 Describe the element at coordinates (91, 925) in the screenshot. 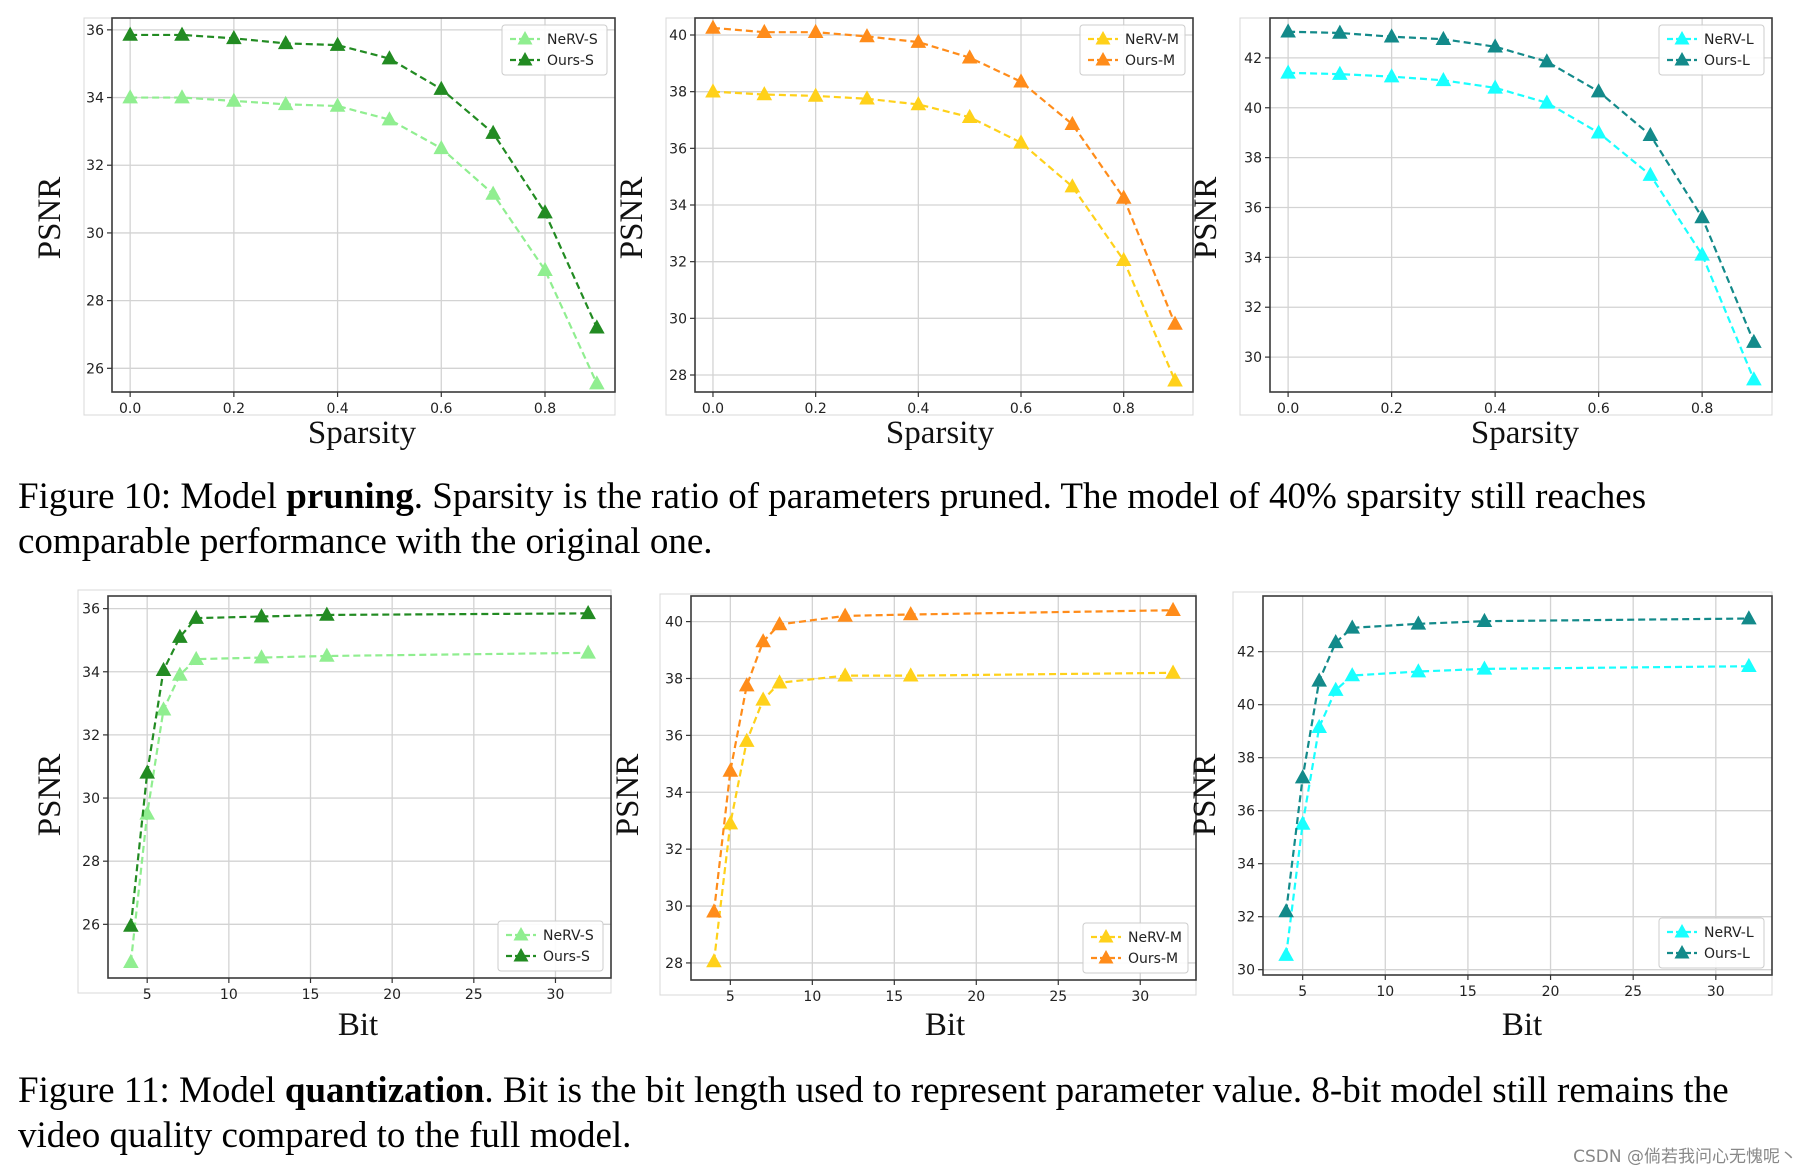

I see `y-tick-label: 26` at that location.